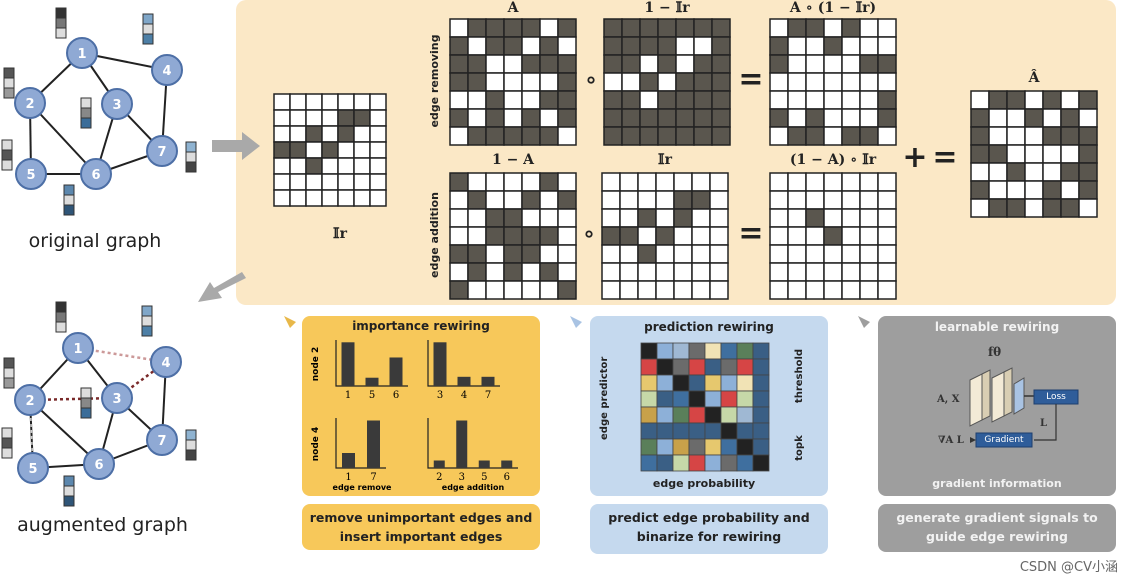 This screenshot has width=1124, height=583. I want to click on edge-predictor-label: edge predictor, so click(604, 398).